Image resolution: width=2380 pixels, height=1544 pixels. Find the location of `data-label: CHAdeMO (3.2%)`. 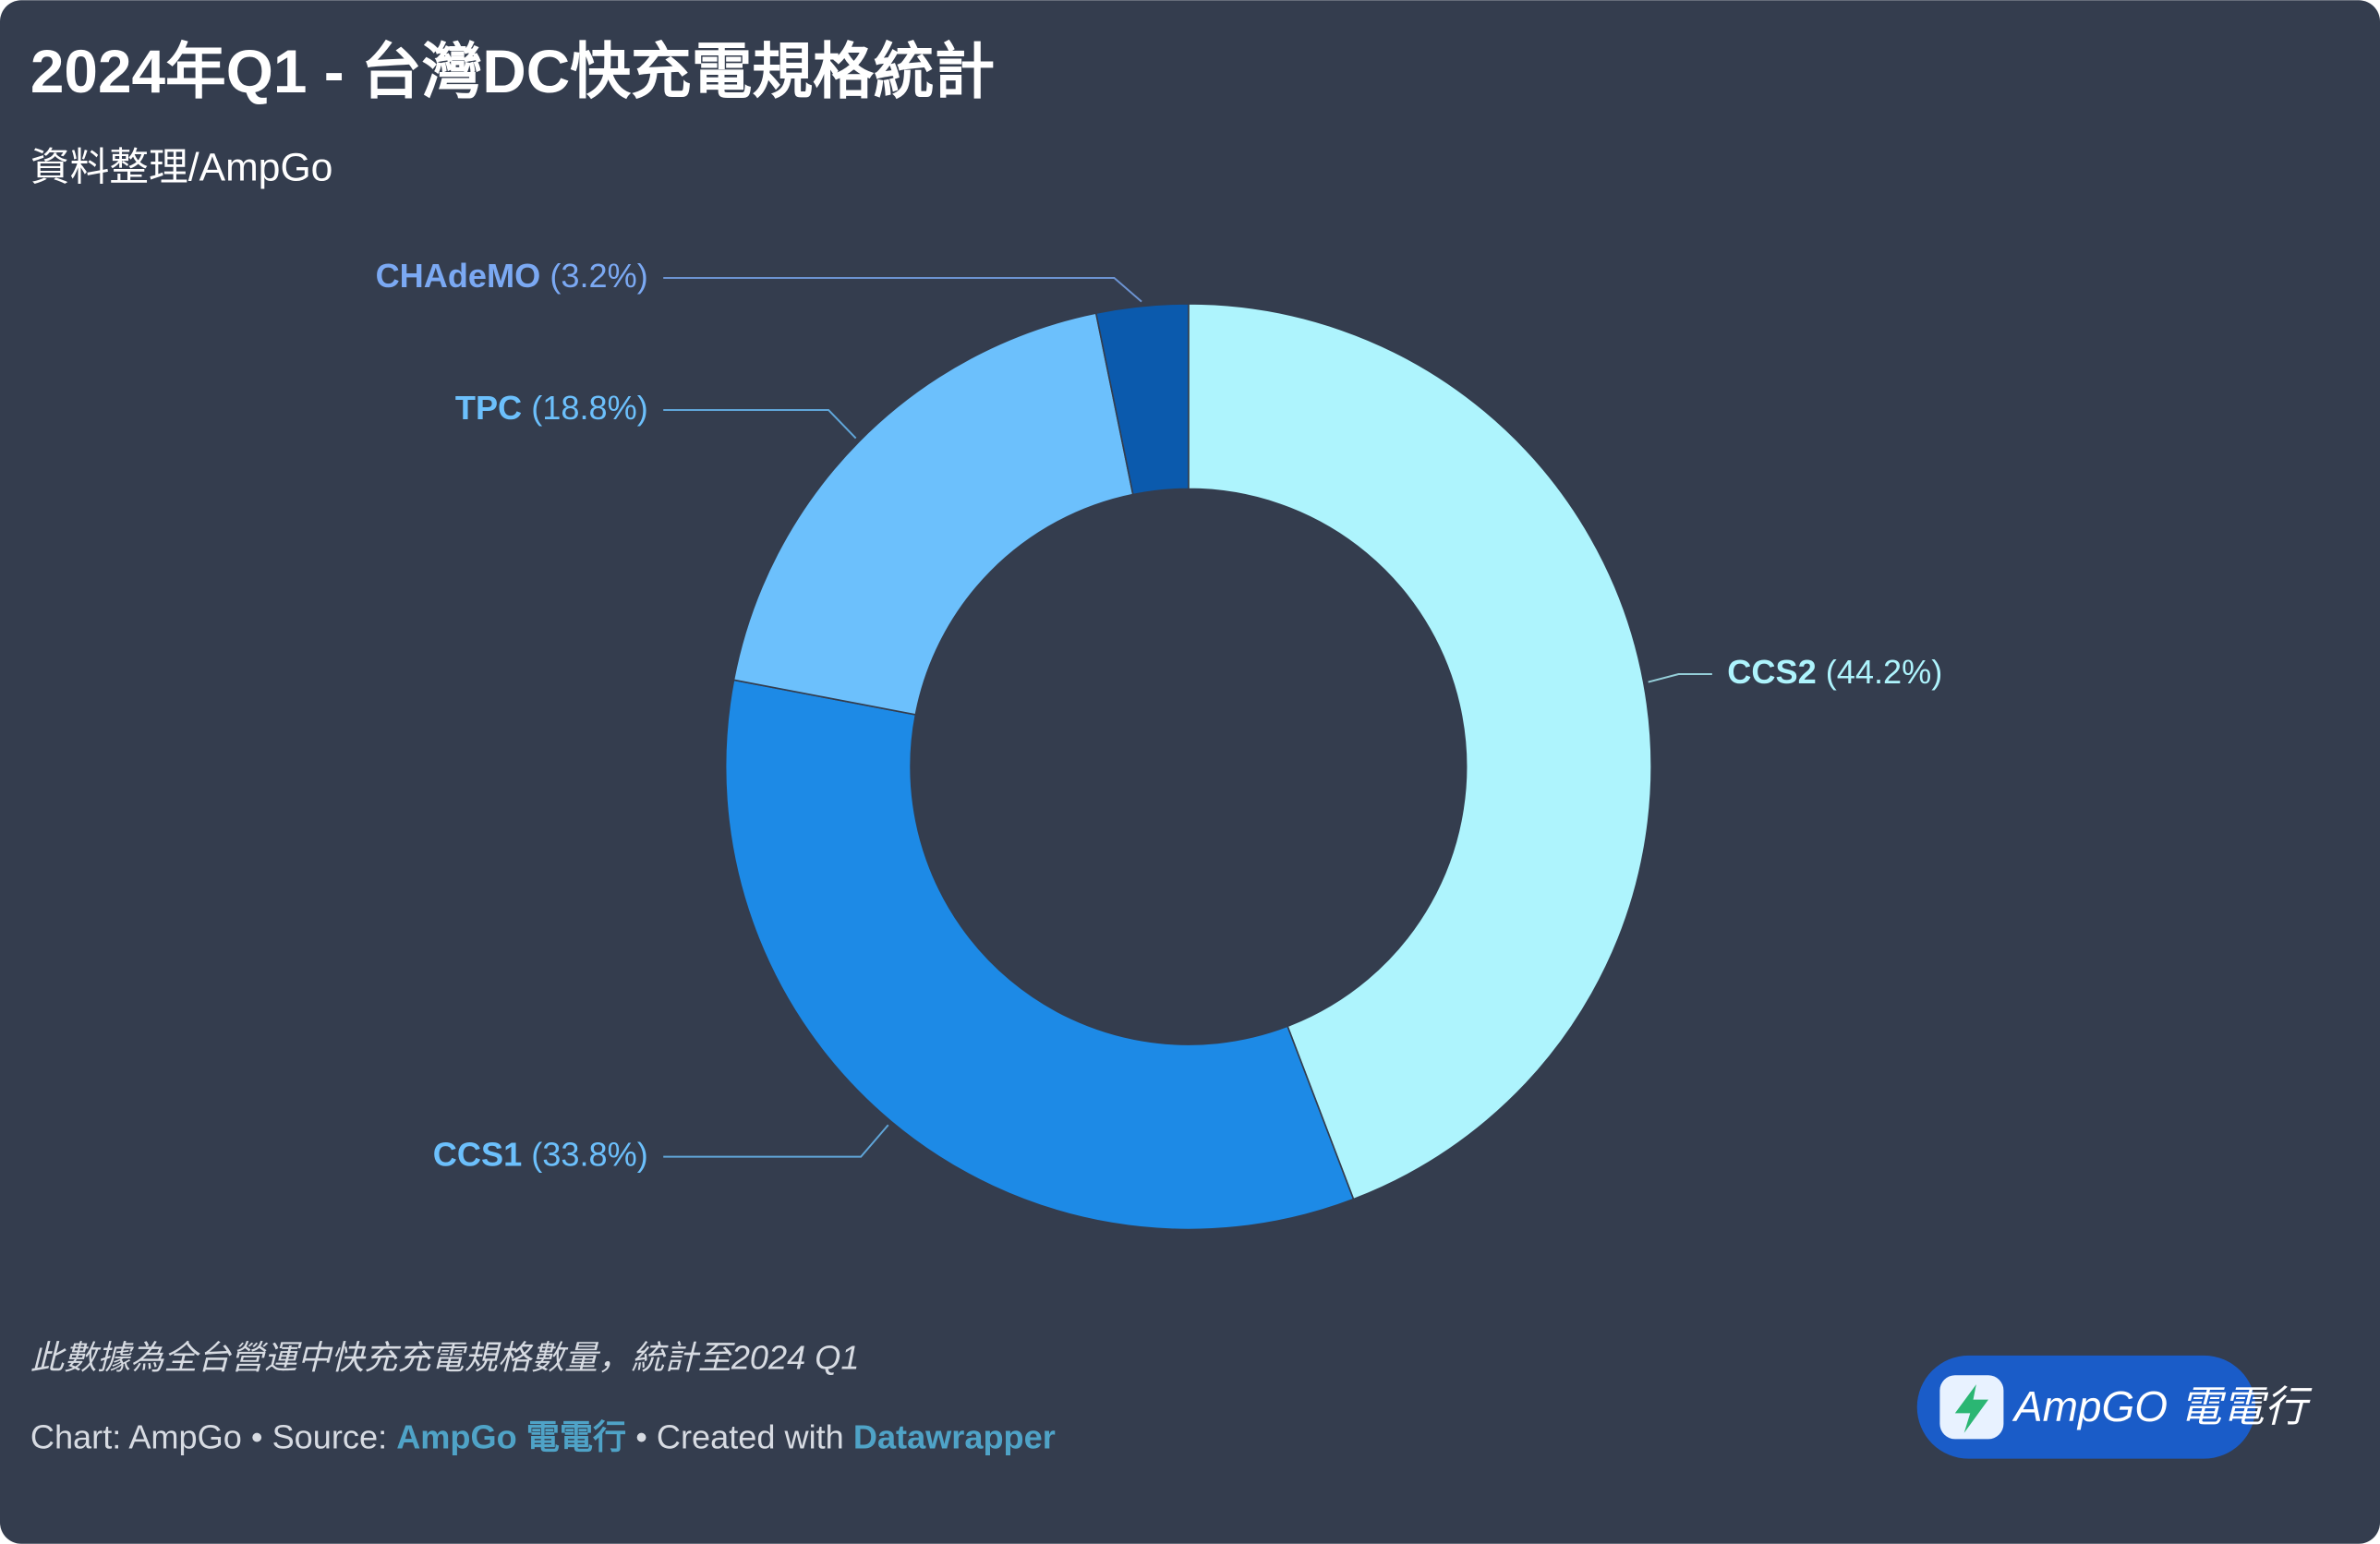

data-label: CHAdeMO (3.2%) is located at coordinates (512, 276).